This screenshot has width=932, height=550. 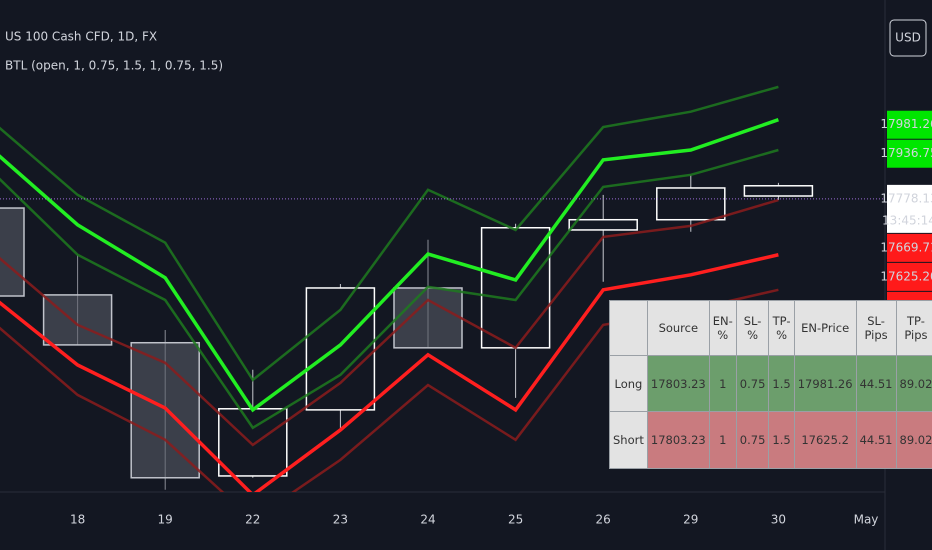 I want to click on x-tick-label: 18, so click(x=77, y=520).